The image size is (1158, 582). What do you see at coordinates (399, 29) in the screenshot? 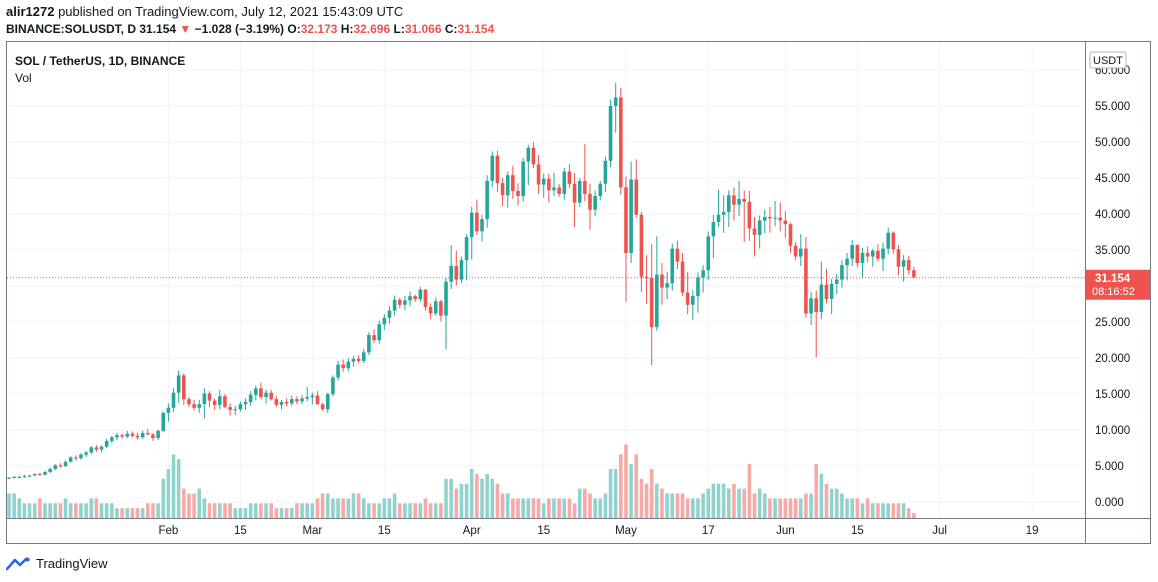
I see `low-label: L:` at bounding box center [399, 29].